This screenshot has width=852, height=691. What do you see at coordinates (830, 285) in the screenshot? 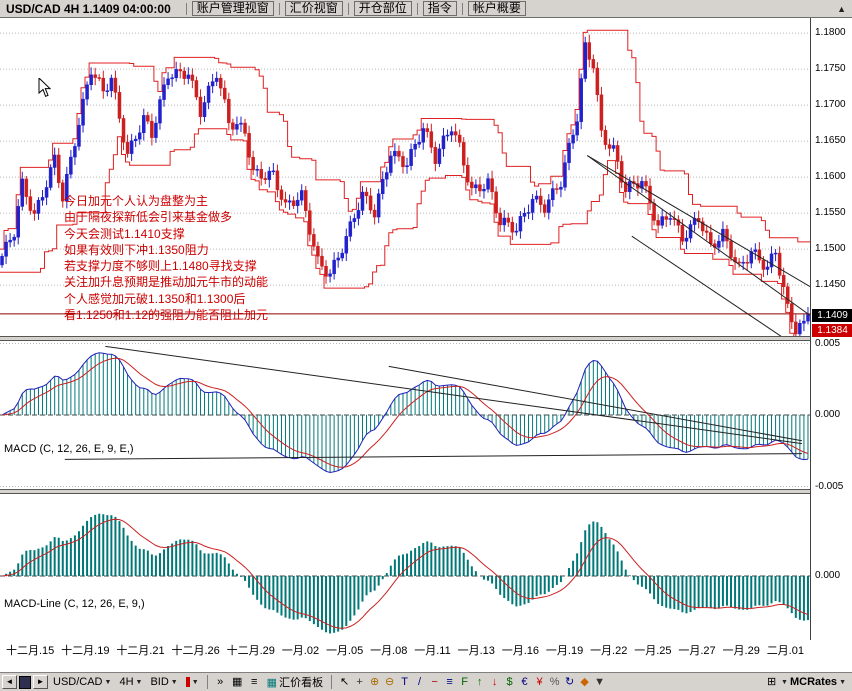
I see `price-axis-tick: 1.1450` at bounding box center [830, 285].